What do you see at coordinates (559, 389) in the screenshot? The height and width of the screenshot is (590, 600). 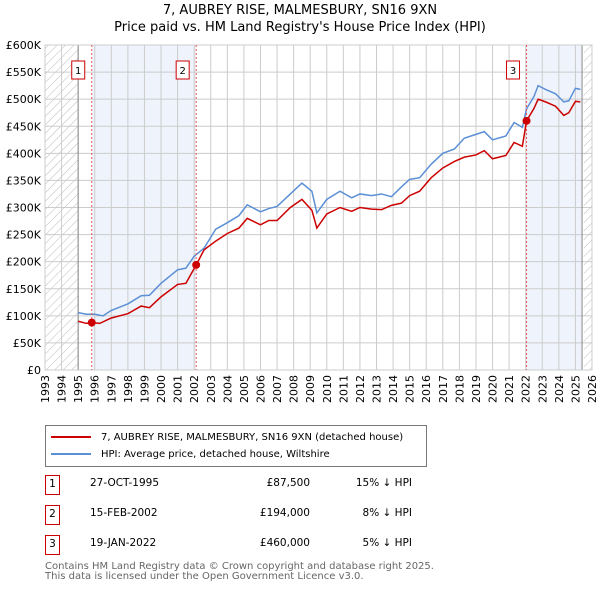 I see `x-tick-label: 2024` at bounding box center [559, 389].